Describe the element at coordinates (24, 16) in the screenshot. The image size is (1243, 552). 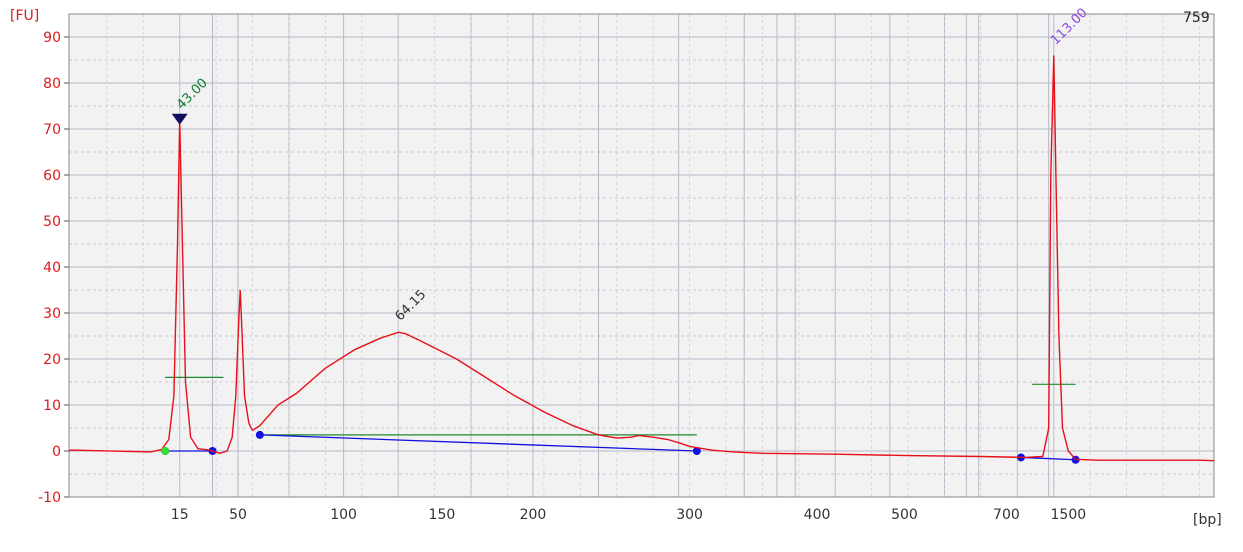
I see `y-axis-unit-label: [FU]` at that location.